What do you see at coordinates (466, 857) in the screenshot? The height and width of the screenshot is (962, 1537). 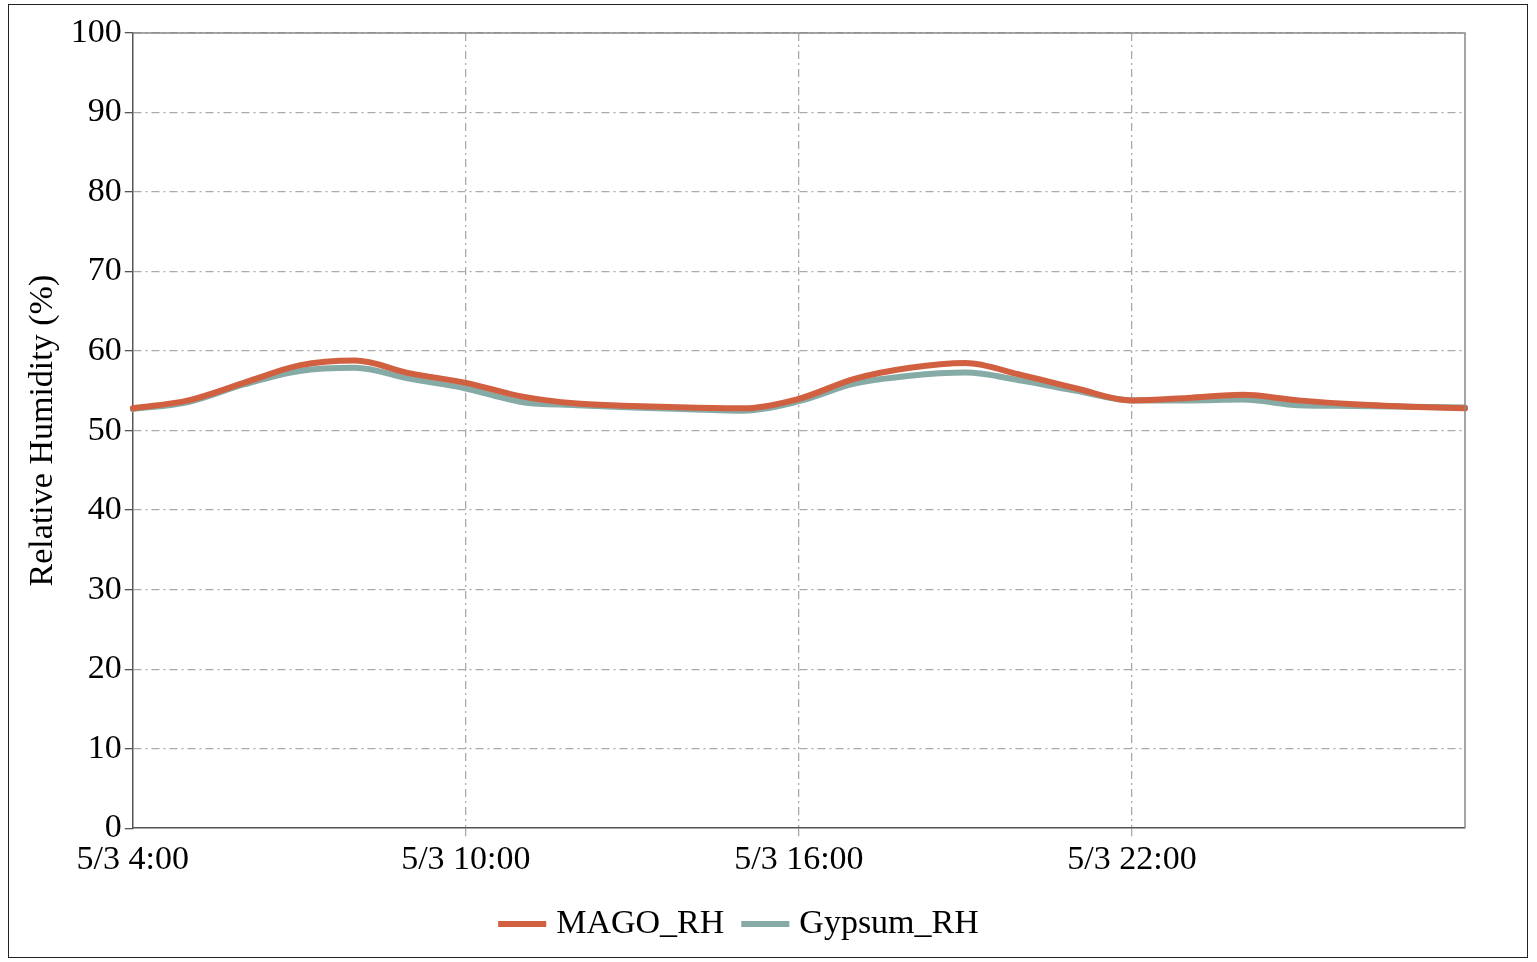 I see `x-tick-label: 5/3 10:00` at bounding box center [466, 857].